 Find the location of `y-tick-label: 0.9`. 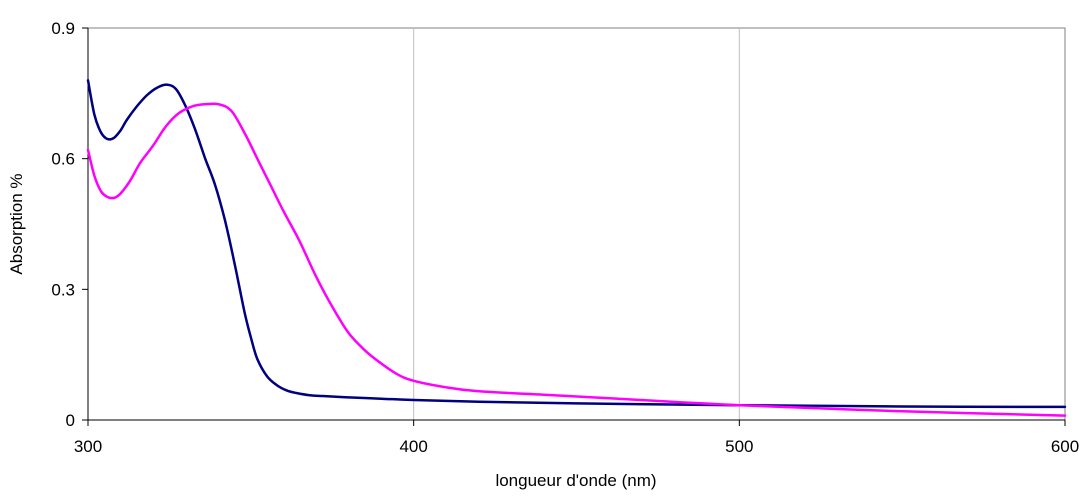

y-tick-label: 0.9 is located at coordinates (63, 28).